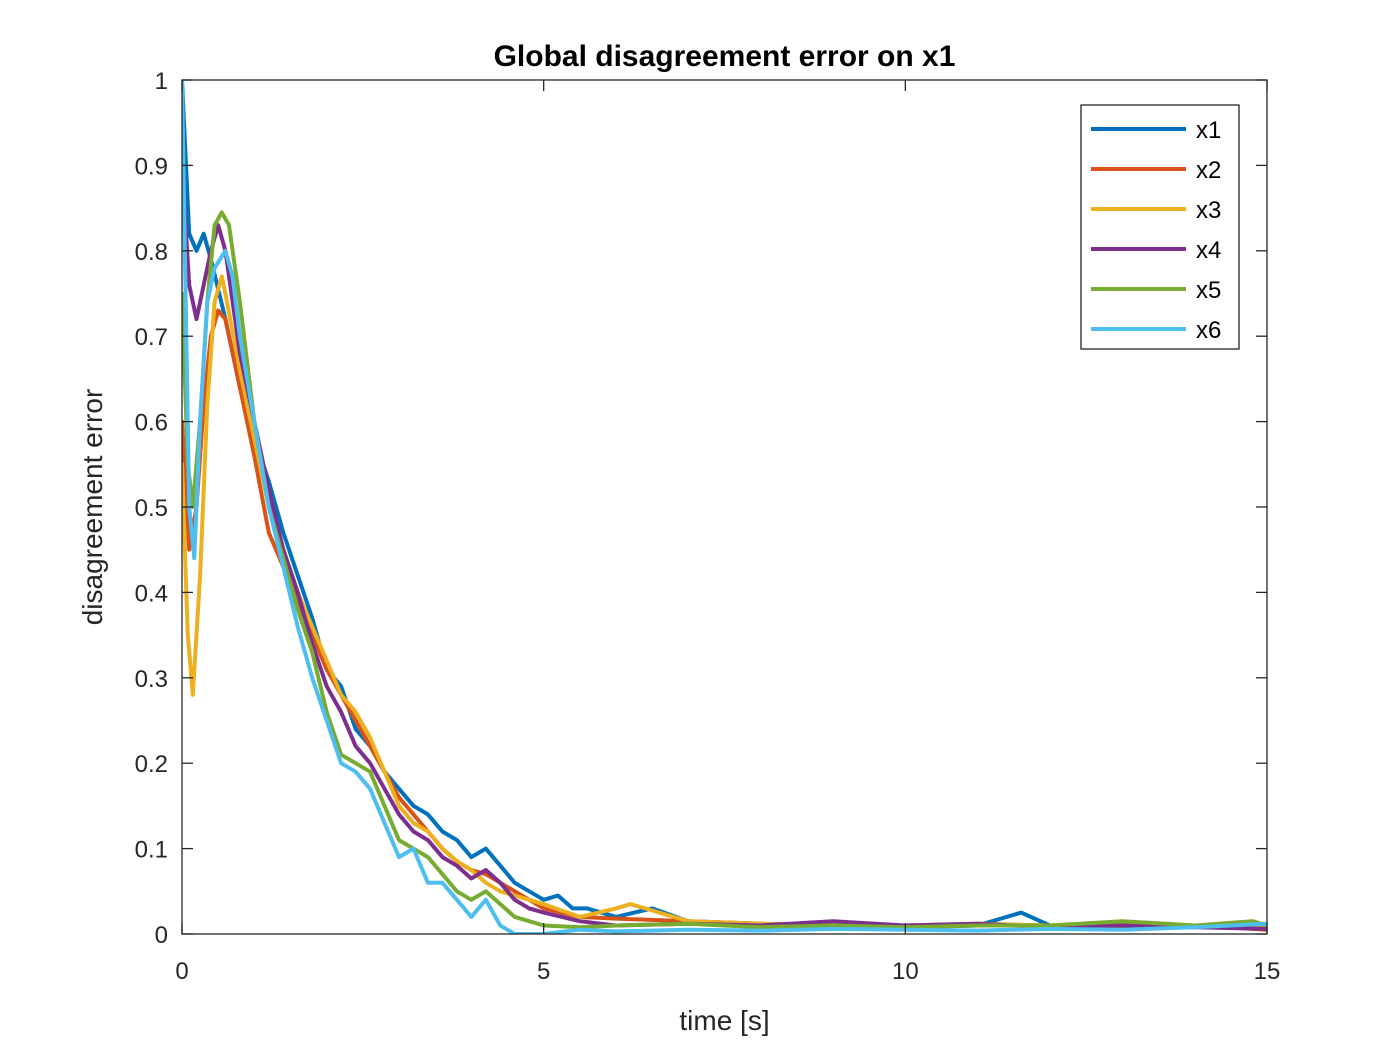 This screenshot has width=1400, height=1055. What do you see at coordinates (151, 337) in the screenshot?
I see `y-tick-label: 0.7` at bounding box center [151, 337].